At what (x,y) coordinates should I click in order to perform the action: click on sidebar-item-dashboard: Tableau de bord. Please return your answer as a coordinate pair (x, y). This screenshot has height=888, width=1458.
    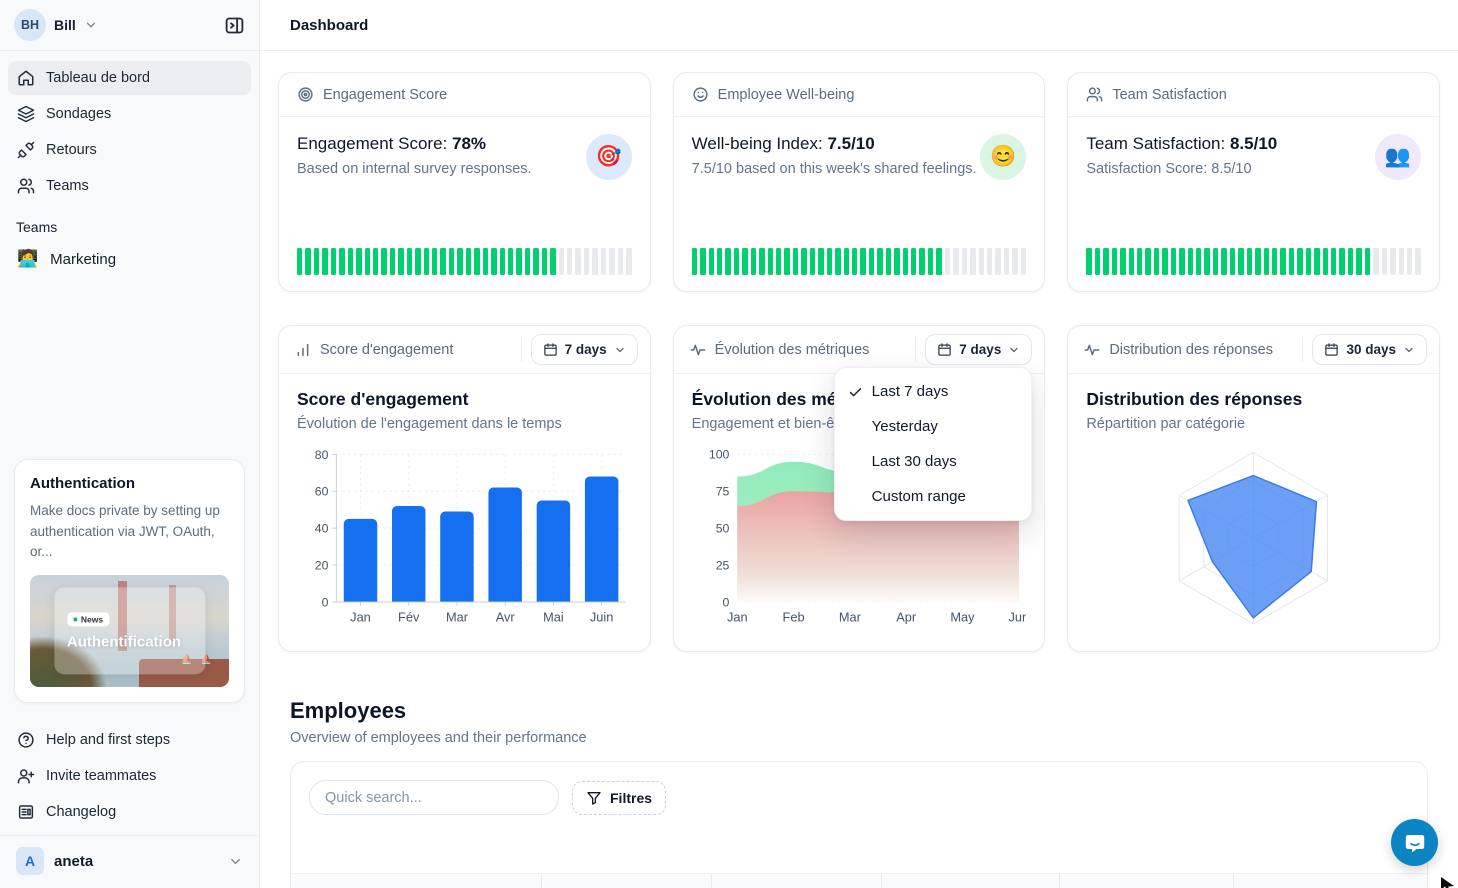
    Looking at the image, I should click on (129, 78).